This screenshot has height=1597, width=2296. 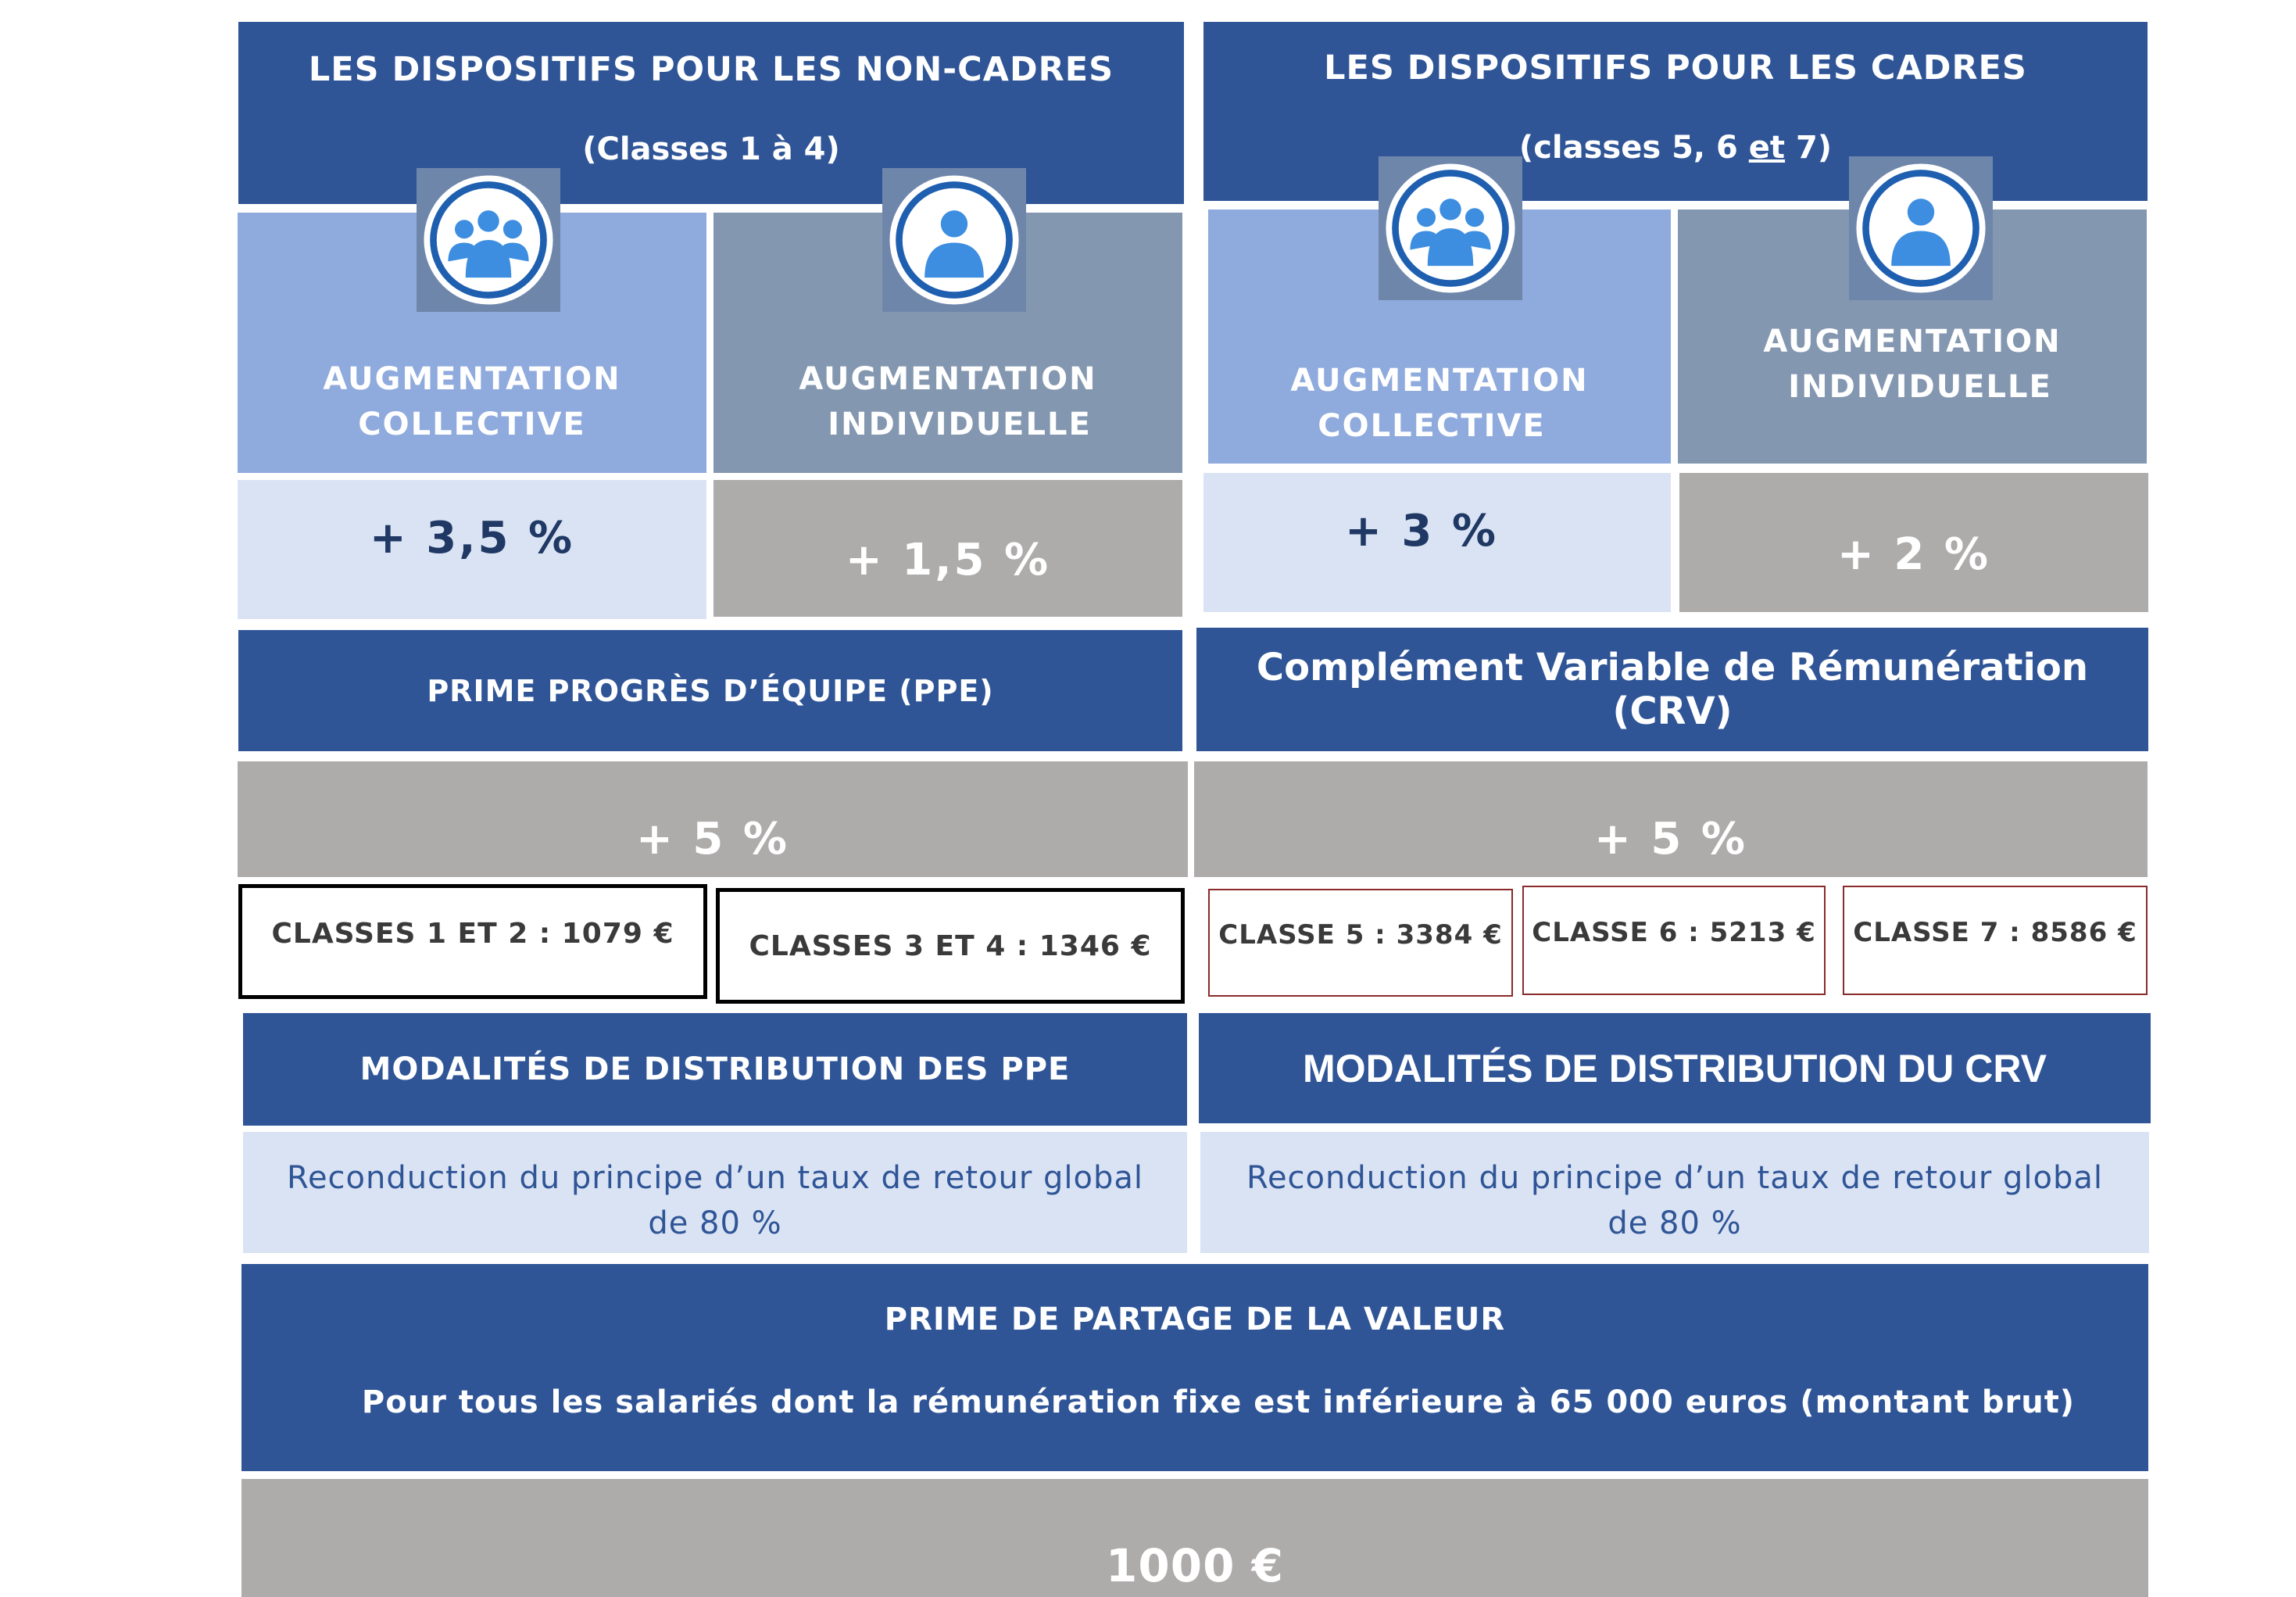 I want to click on amount-classes-1-2: CLASSES 1 ET 2 : 1079 €, so click(x=473, y=941).